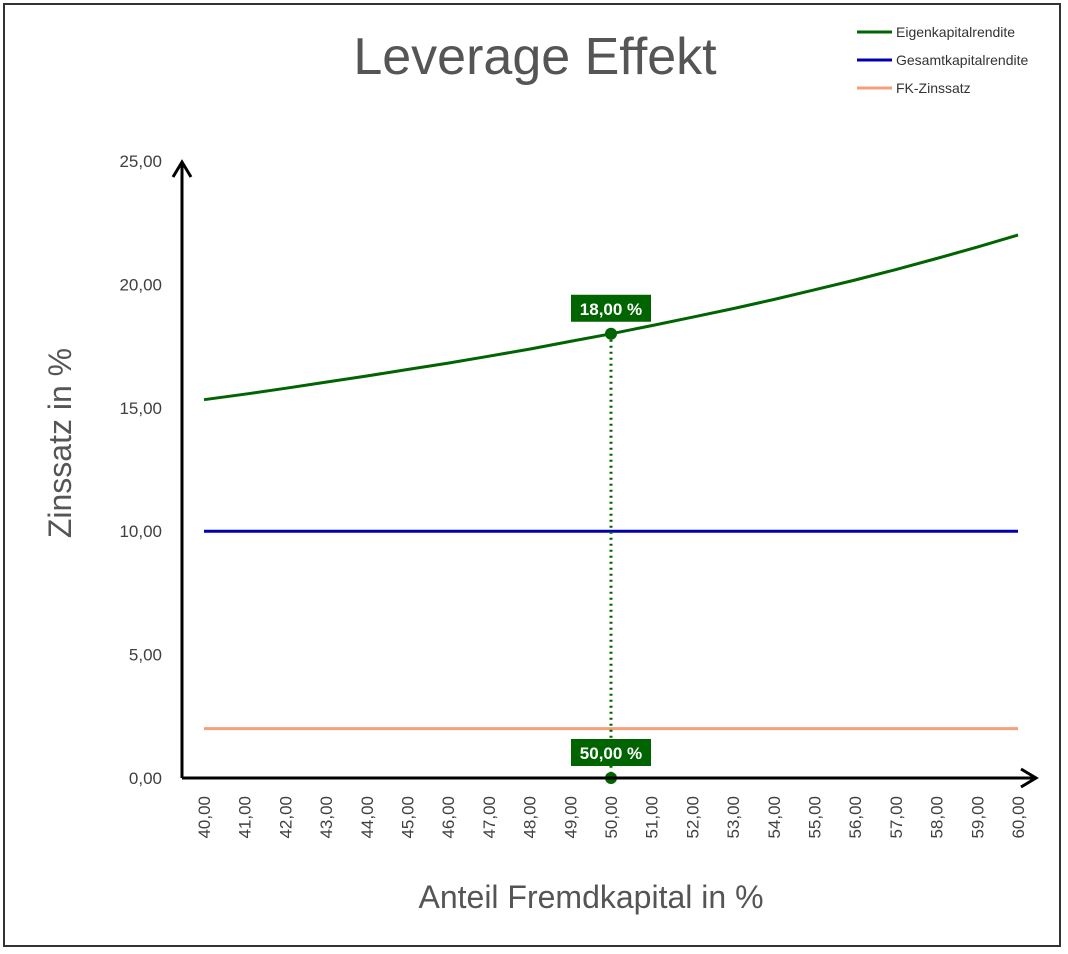 This screenshot has height=954, width=1068. What do you see at coordinates (140, 470) in the screenshot?
I see `y-tick-labels: 0,00 5,00 10,00 15,00 20,00 25,00` at bounding box center [140, 470].